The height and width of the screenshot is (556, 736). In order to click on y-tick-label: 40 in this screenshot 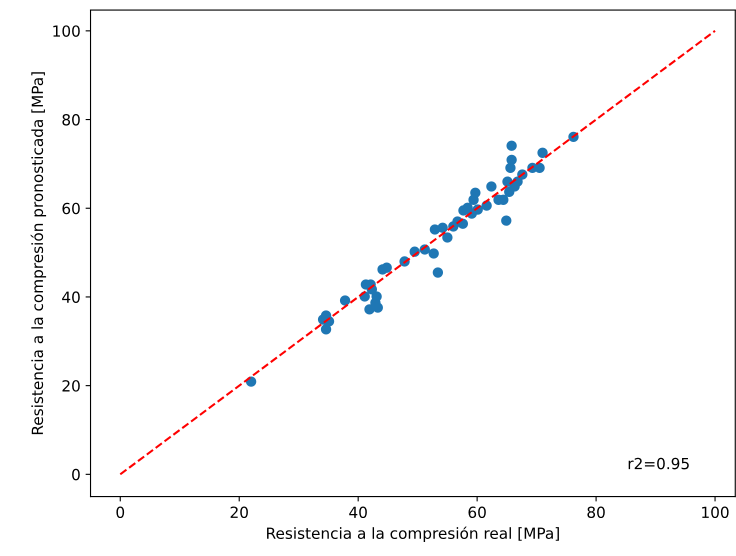, I will do `click(71, 297)`.